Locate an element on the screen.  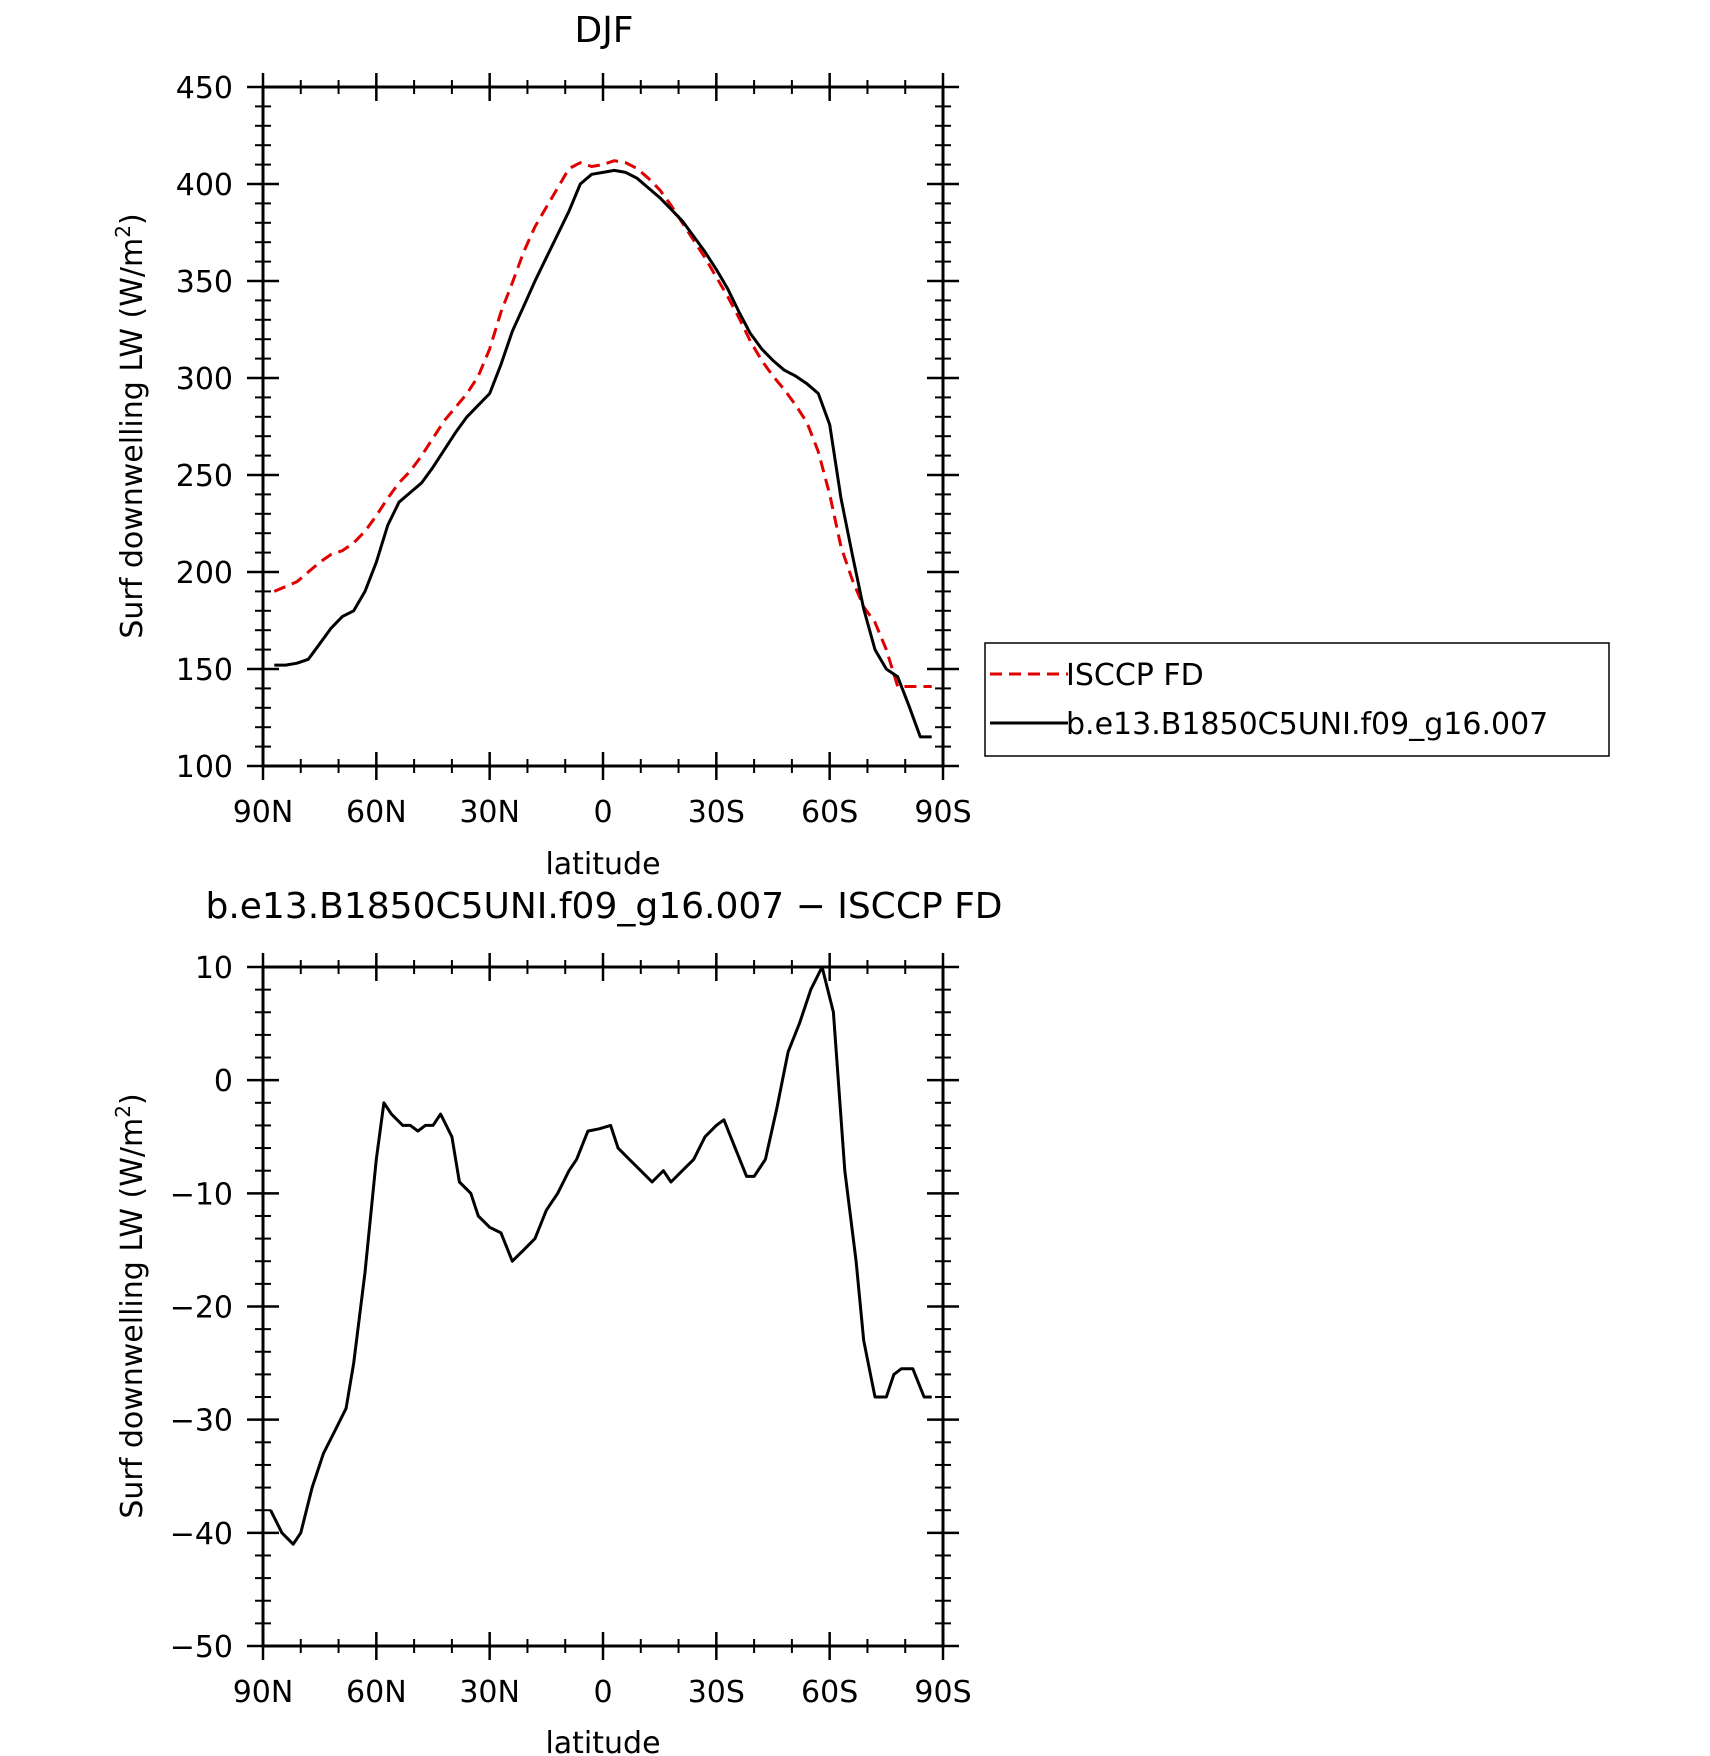
panel-bottom-x-tick-labels: 90N 60N 30N 0 30S 60S 90S is located at coordinates (602, 1692).